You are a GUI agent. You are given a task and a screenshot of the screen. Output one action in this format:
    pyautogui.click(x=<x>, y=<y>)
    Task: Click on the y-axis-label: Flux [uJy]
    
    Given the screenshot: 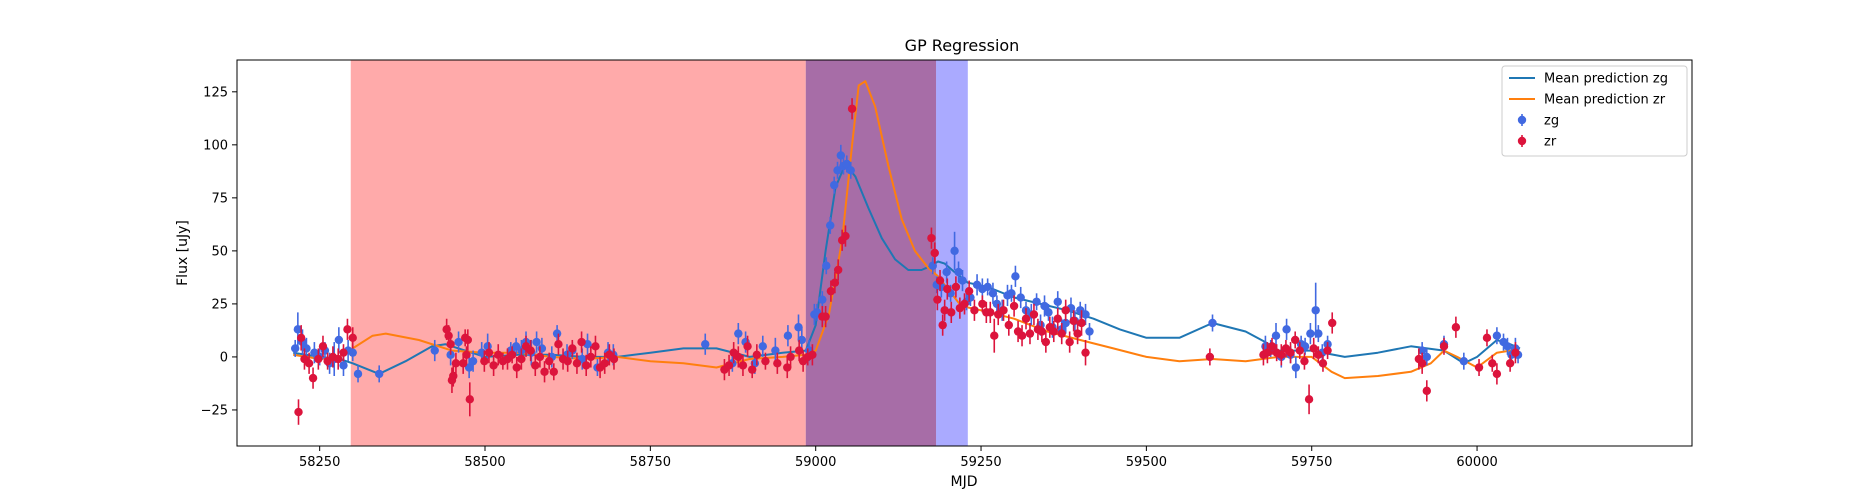 What is the action you would take?
    pyautogui.click(x=183, y=253)
    